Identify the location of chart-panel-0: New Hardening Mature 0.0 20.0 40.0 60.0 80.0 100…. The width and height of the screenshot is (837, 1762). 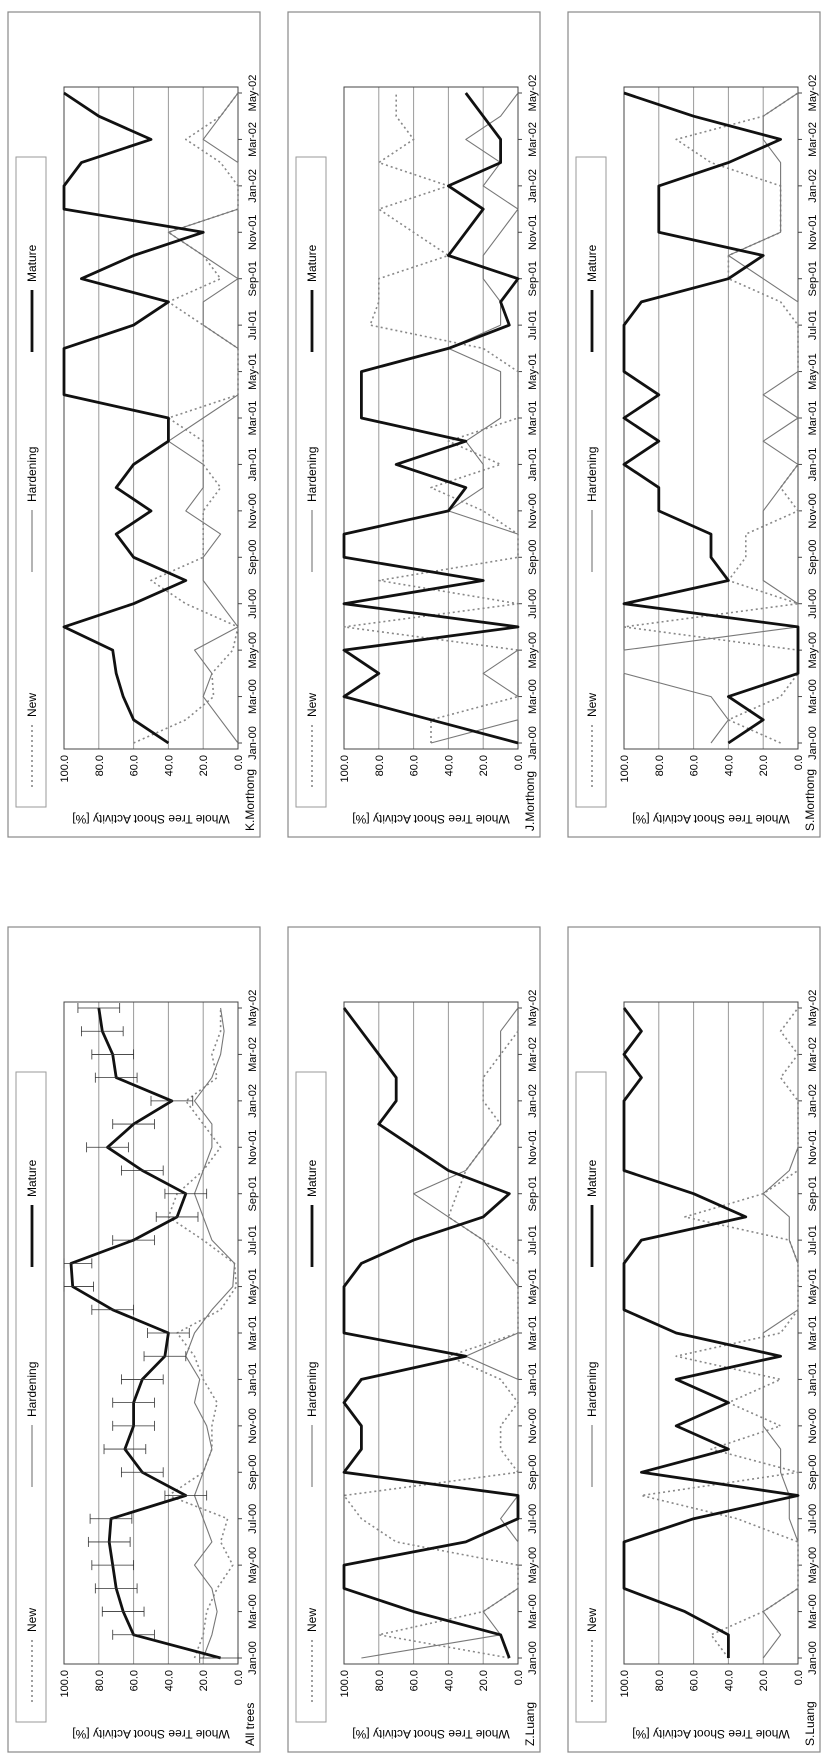
(134, 1339).